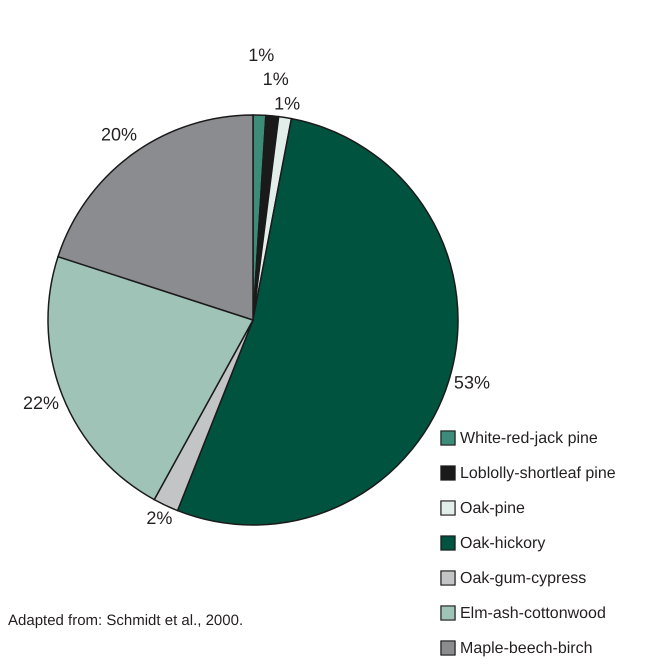 The width and height of the screenshot is (667, 668). Describe the element at coordinates (159, 518) in the screenshot. I see `data-label: 2%` at that location.